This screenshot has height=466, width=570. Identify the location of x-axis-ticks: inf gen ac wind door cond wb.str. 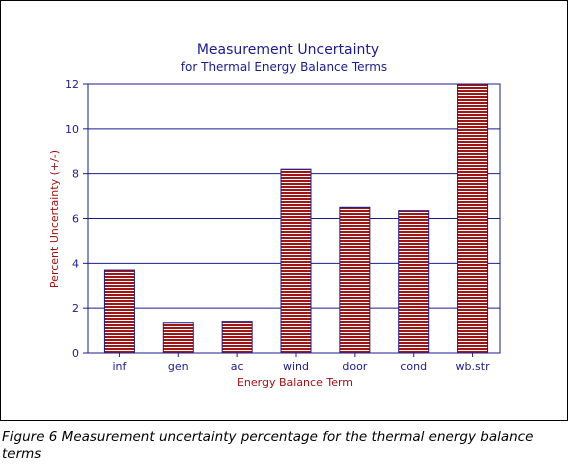
(301, 363).